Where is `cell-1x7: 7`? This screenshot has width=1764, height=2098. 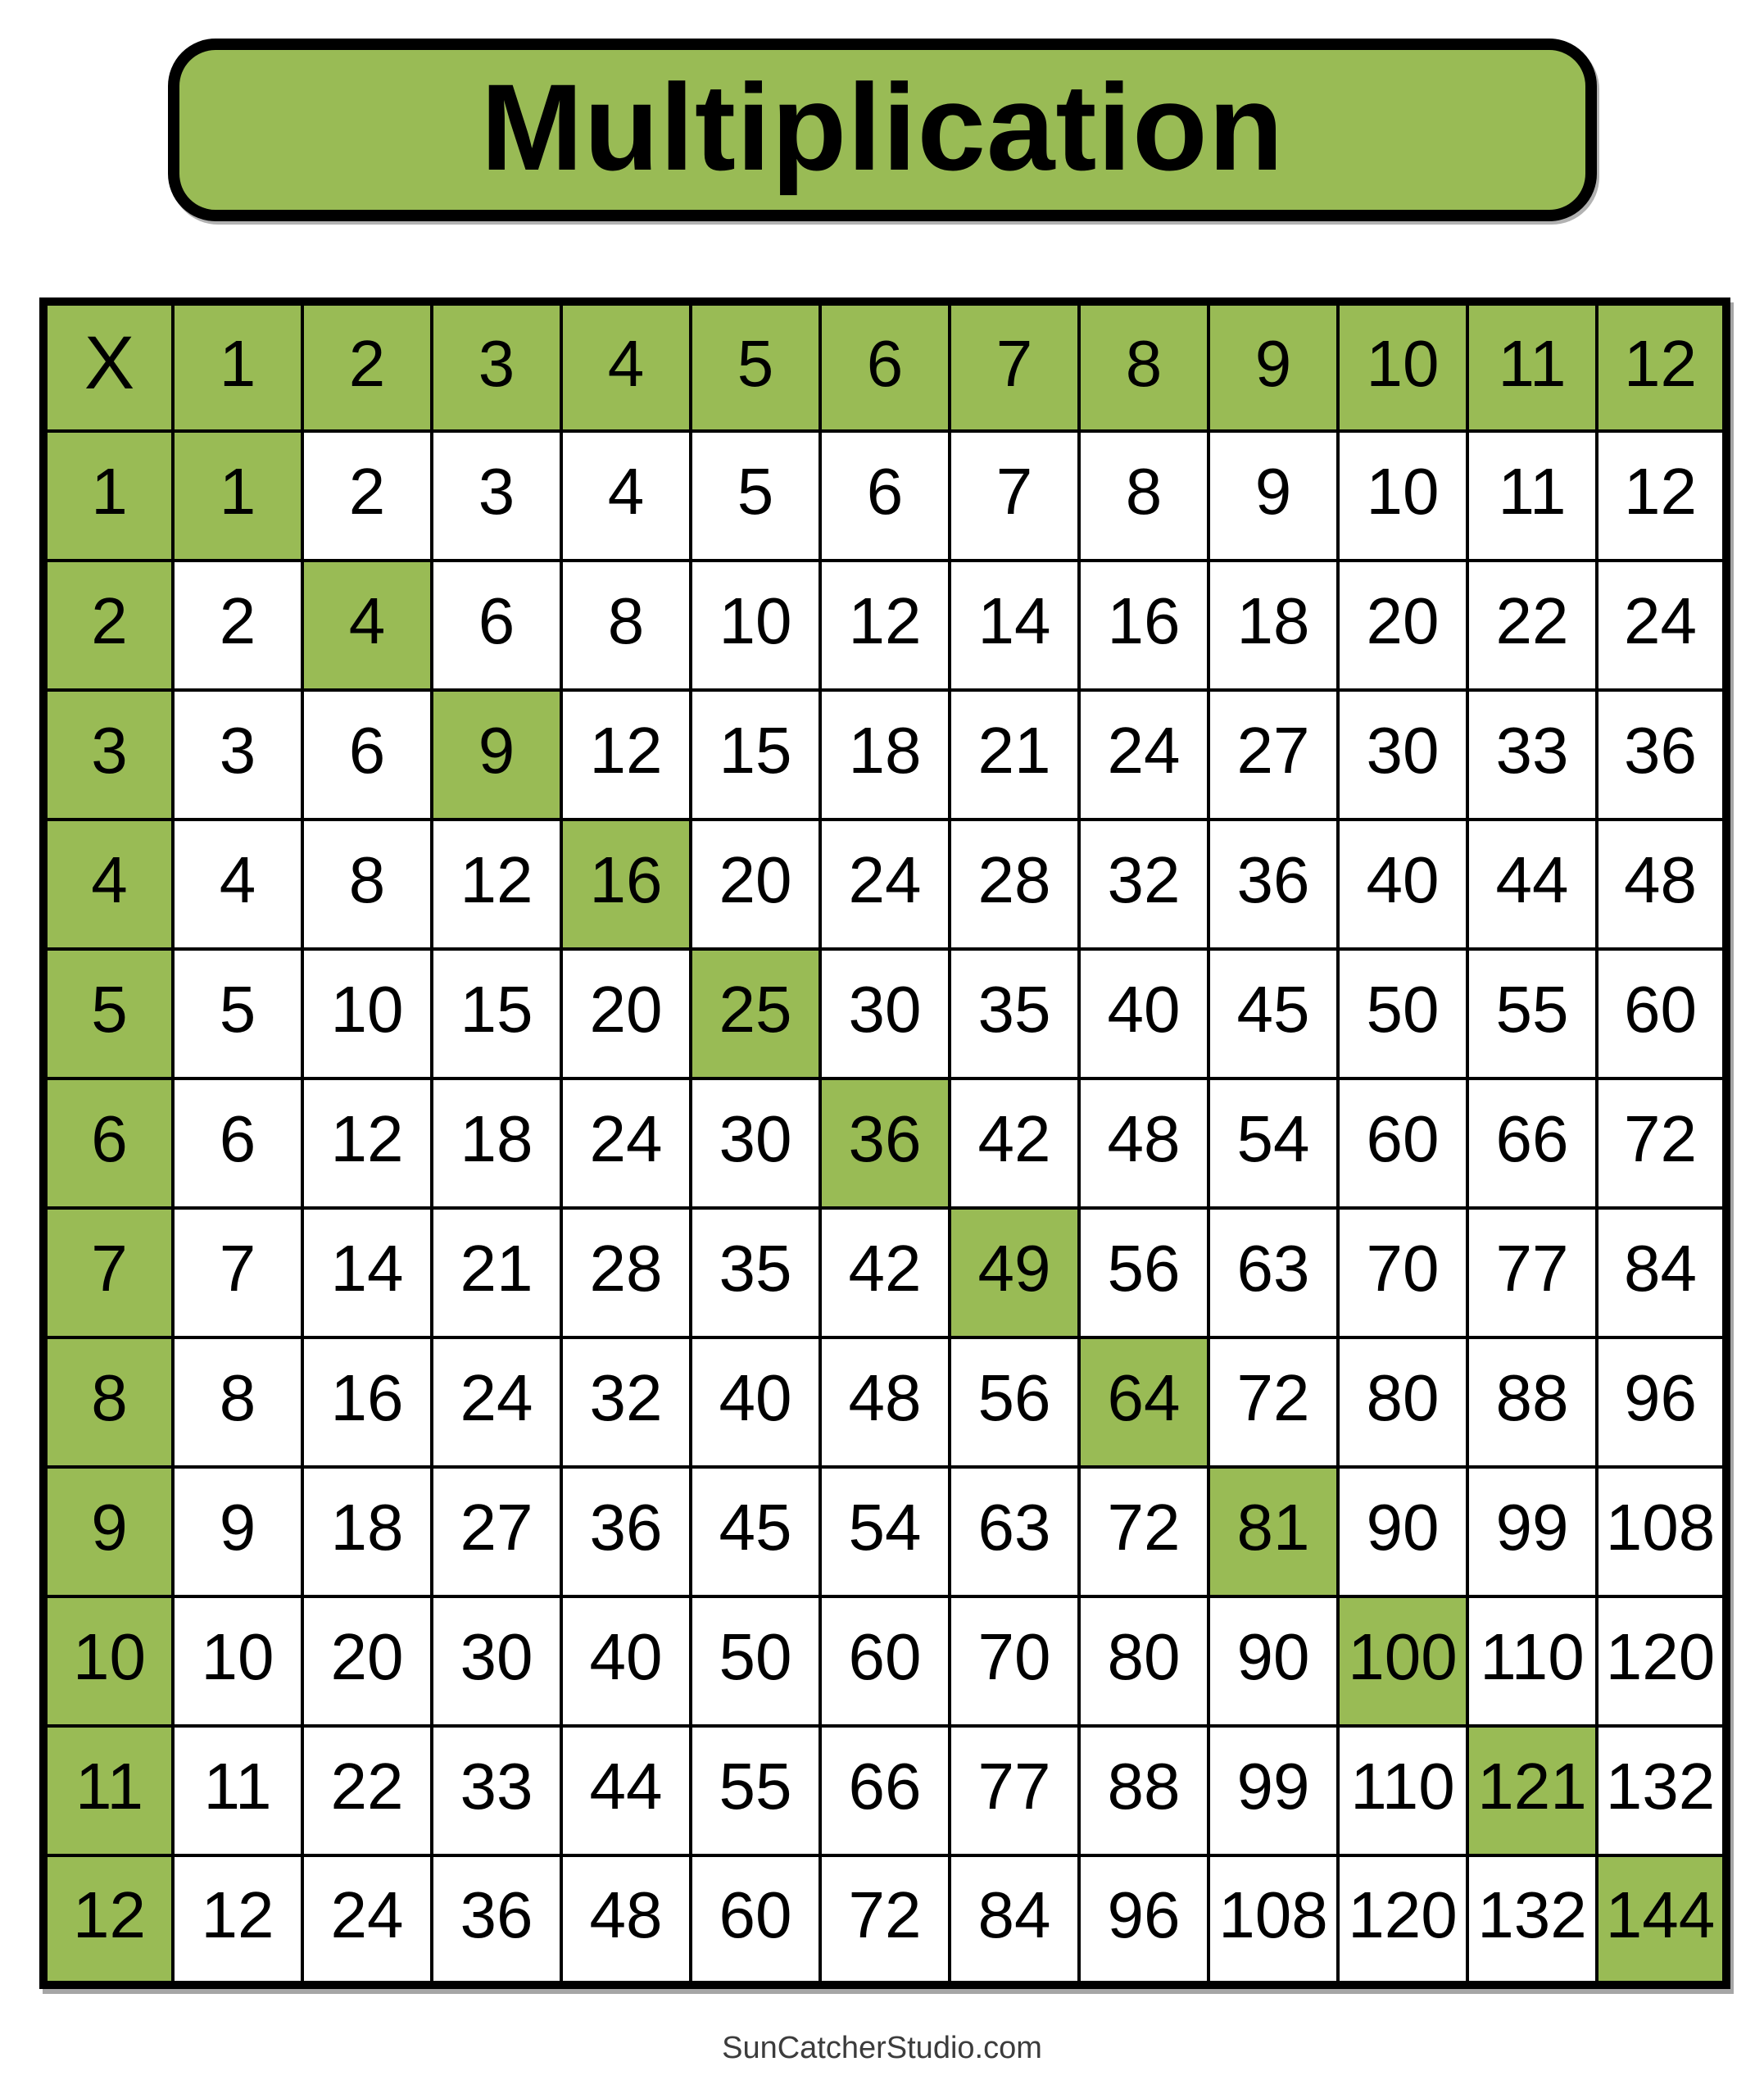 cell-1x7: 7 is located at coordinates (1014, 496).